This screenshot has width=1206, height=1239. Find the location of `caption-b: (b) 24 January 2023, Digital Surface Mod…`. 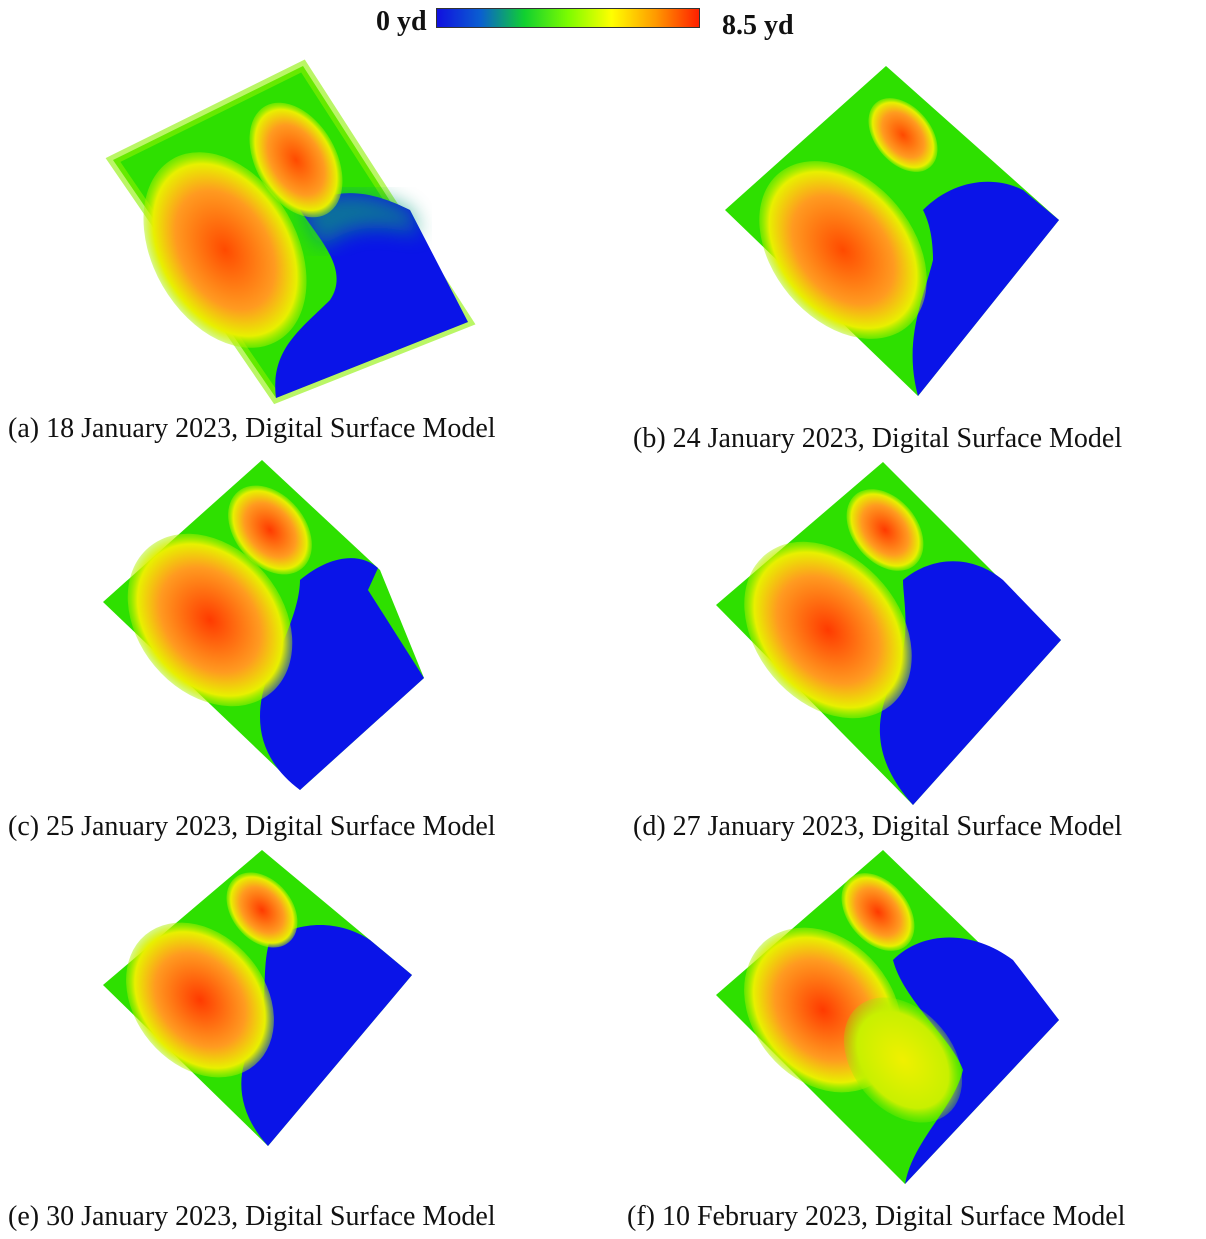

caption-b: (b) 24 January 2023, Digital Surface Mod… is located at coordinates (878, 438).